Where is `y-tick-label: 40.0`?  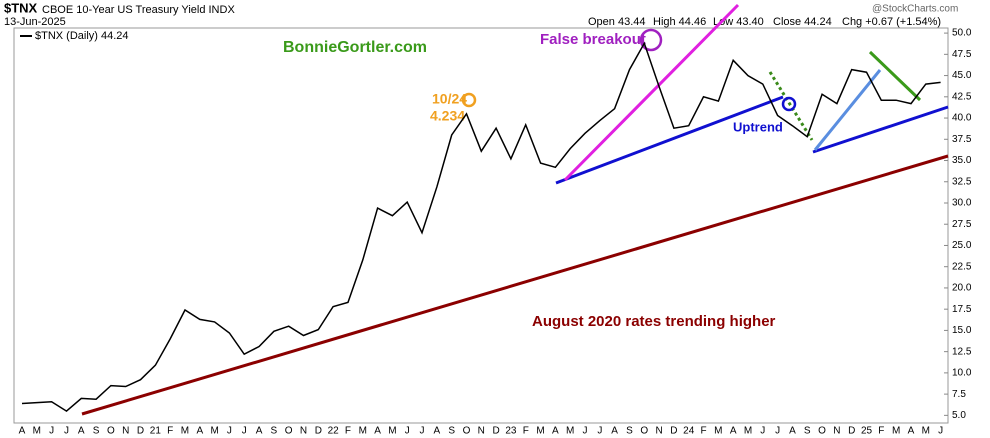
y-tick-label: 40.0 is located at coordinates (962, 118).